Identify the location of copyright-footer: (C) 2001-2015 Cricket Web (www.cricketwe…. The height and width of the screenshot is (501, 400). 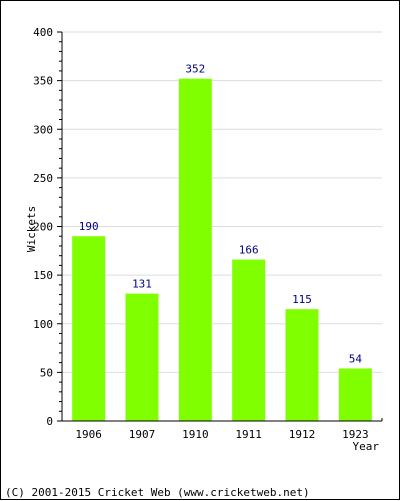
(157, 492).